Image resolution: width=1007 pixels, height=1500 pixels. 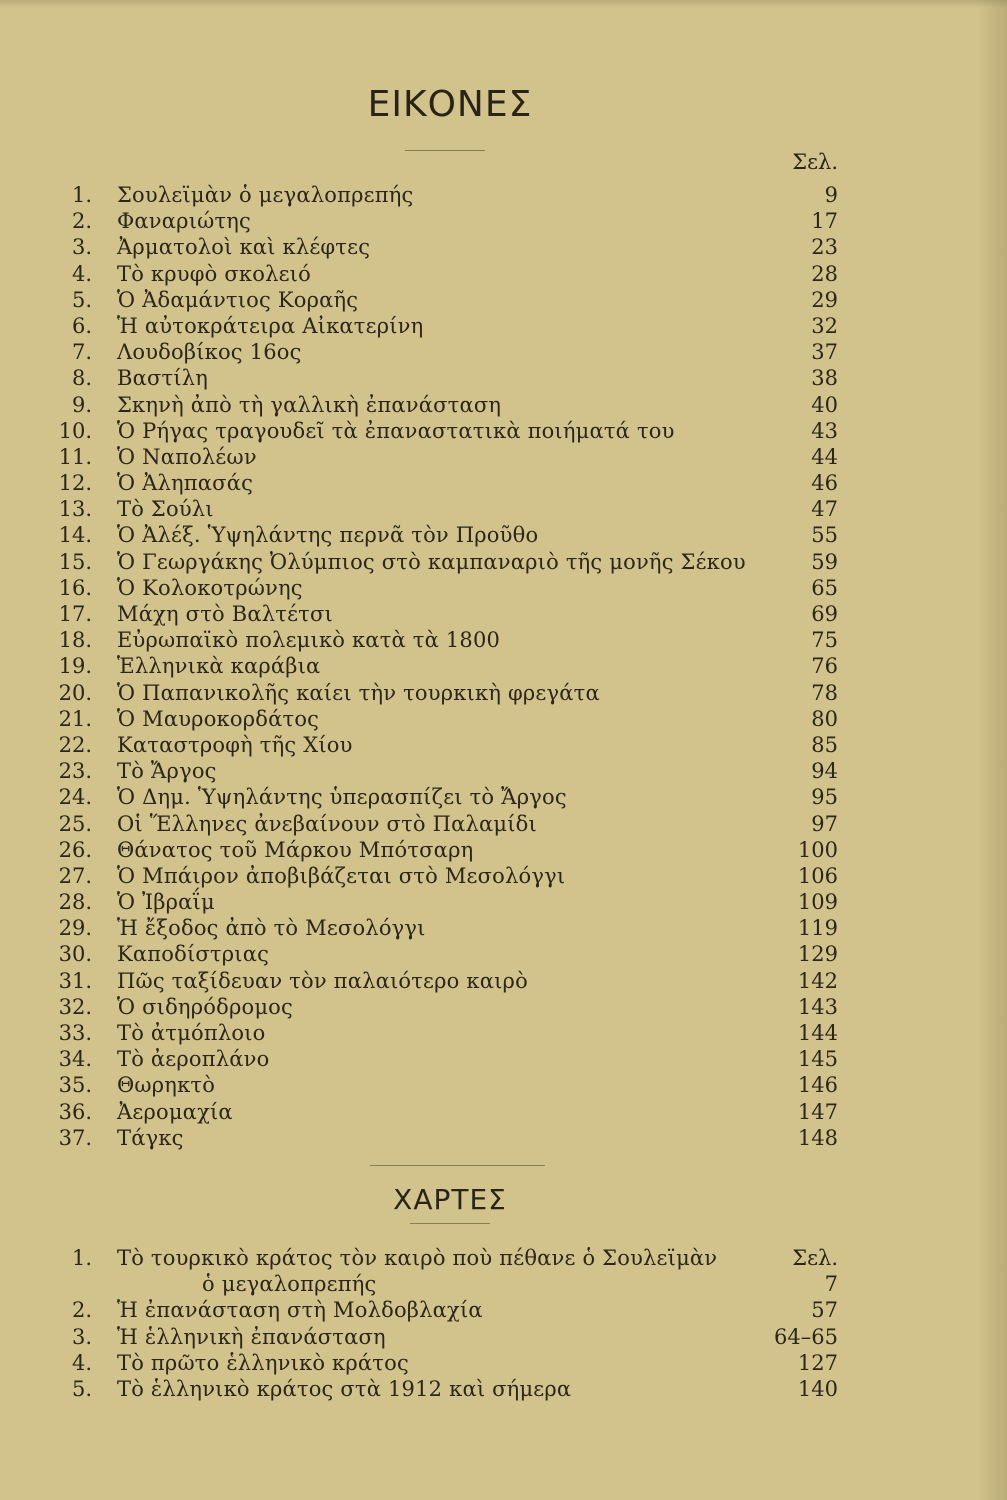 What do you see at coordinates (439, 824) in the screenshot?
I see `list-item: 25. Οἱ Ἕλληνες ἀνεβαίνουν στὸ Παλαμίδι 97` at bounding box center [439, 824].